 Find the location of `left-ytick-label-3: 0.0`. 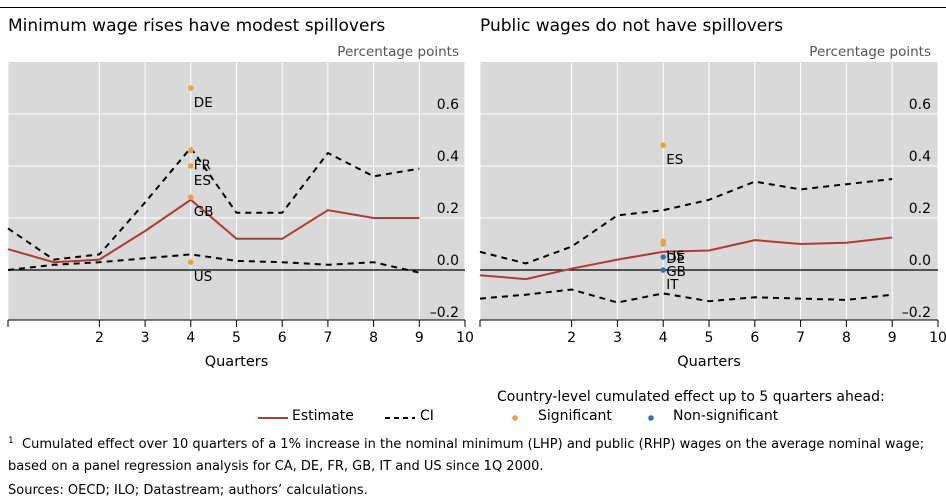

left-ytick-label-3: 0.0 is located at coordinates (448, 261).